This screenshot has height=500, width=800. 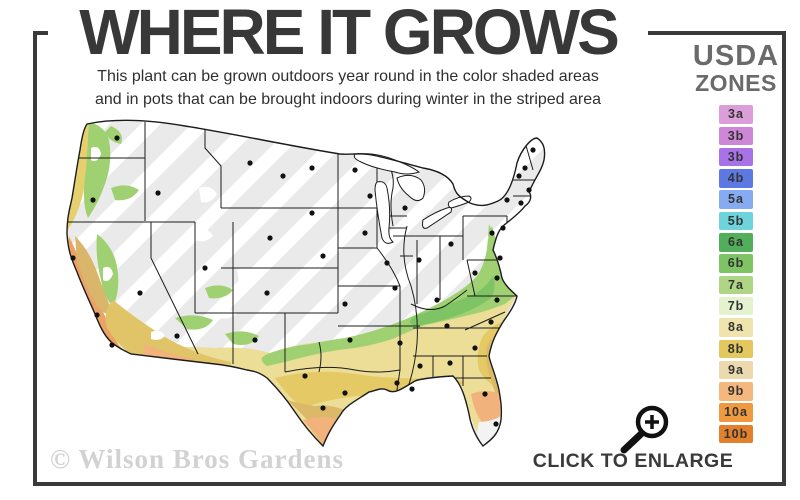 What do you see at coordinates (736, 263) in the screenshot?
I see `zone-chip-6b: 6b` at bounding box center [736, 263].